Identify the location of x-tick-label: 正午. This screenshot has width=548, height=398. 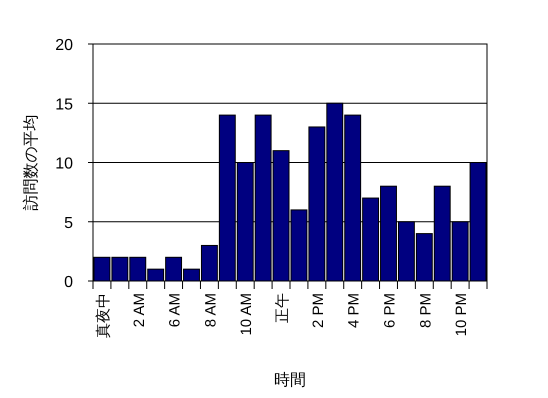
(283, 308).